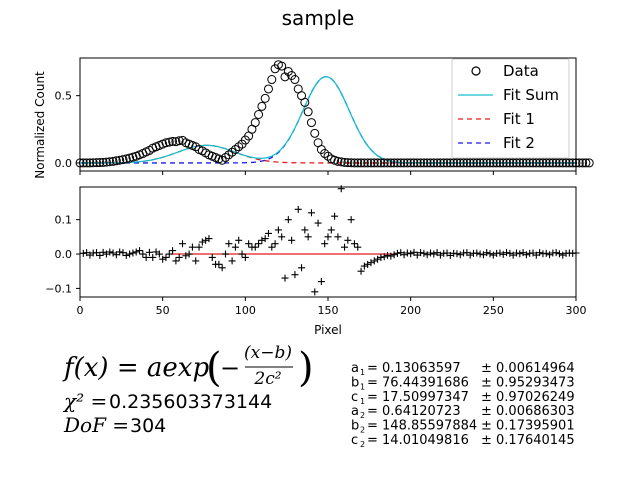  What do you see at coordinates (528, 426) in the screenshot?
I see `param-error: ± 0.17395901` at bounding box center [528, 426].